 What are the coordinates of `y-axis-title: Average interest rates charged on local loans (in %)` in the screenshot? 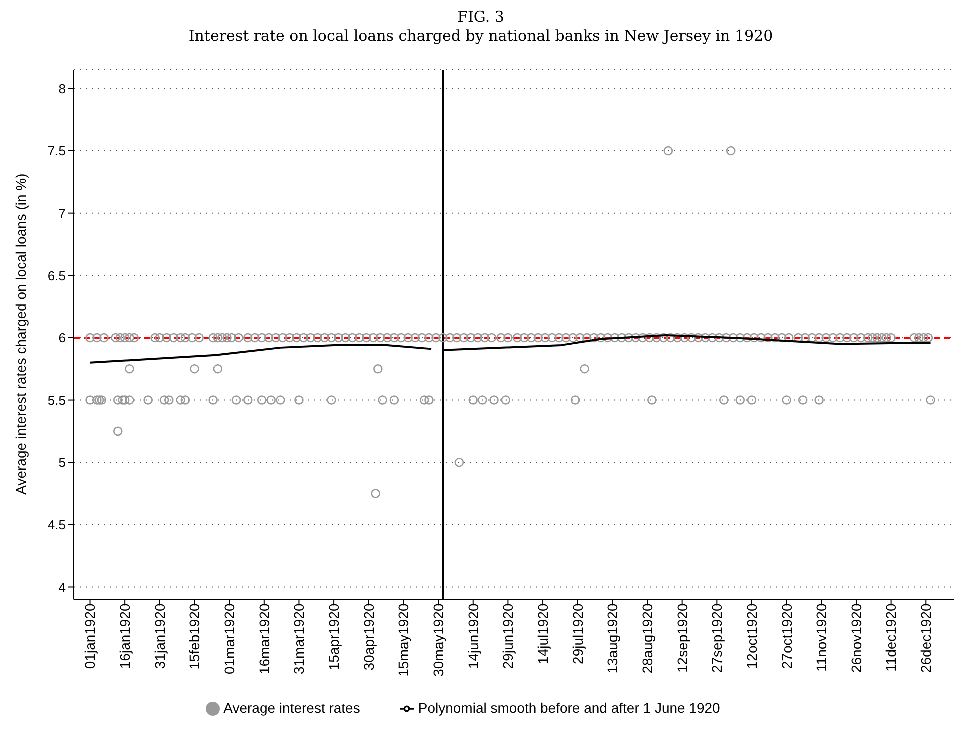 It's located at (20, 334).